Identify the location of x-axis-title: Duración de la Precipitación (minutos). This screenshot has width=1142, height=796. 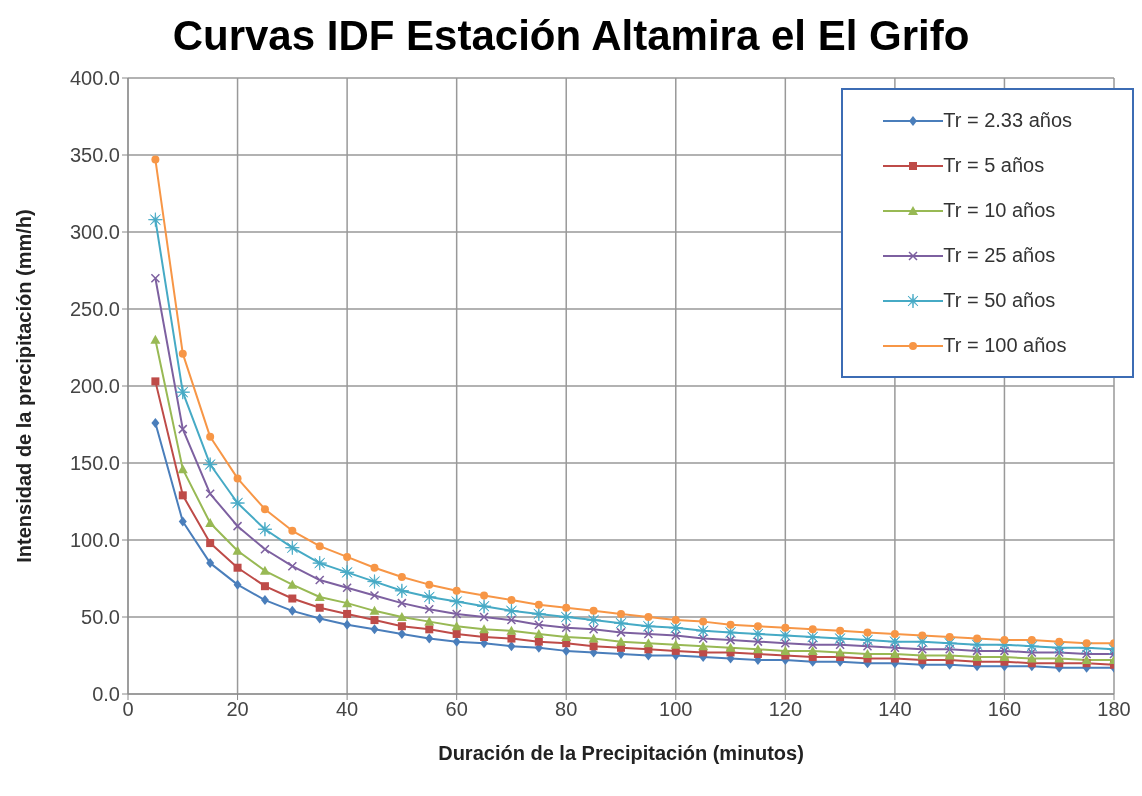
(621, 753).